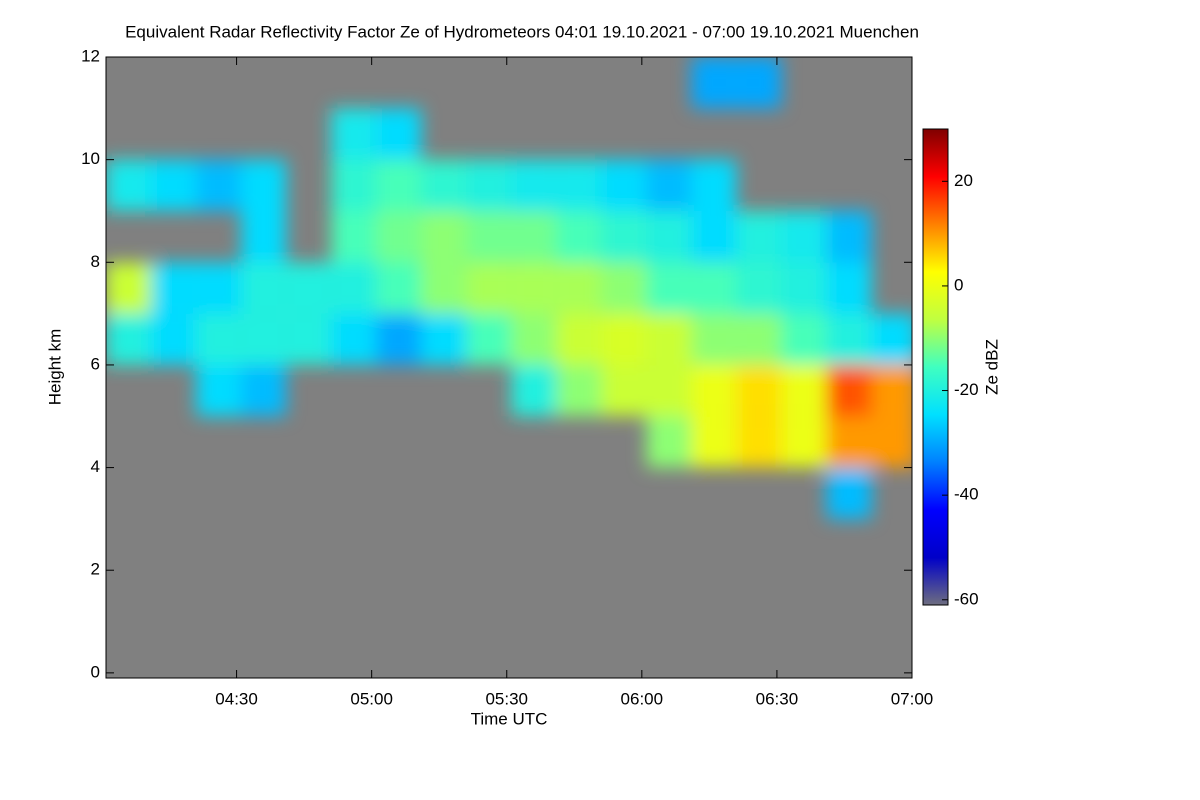 The height and width of the screenshot is (800, 1200). Describe the element at coordinates (935, 367) in the screenshot. I see `colorbar` at that location.